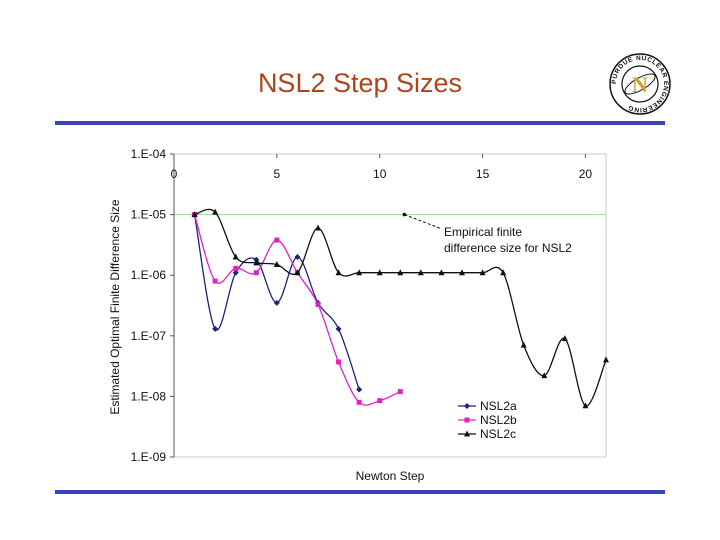 The width and height of the screenshot is (720, 540). What do you see at coordinates (115, 307) in the screenshot?
I see `y-axis-label: Estimated Optimal Finite Difference Size` at bounding box center [115, 307].